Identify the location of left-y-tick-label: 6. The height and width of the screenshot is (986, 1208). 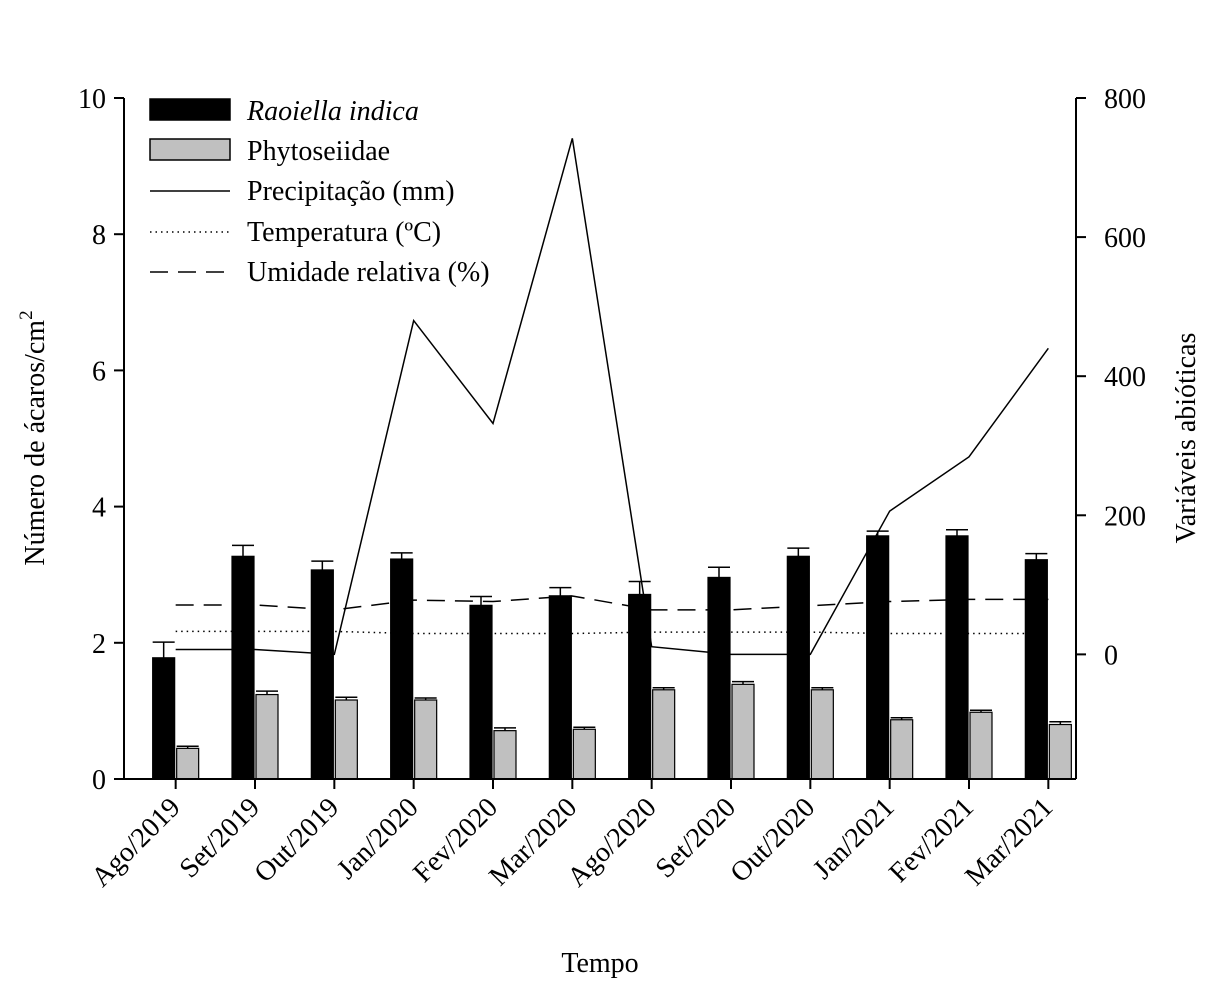
(99, 371).